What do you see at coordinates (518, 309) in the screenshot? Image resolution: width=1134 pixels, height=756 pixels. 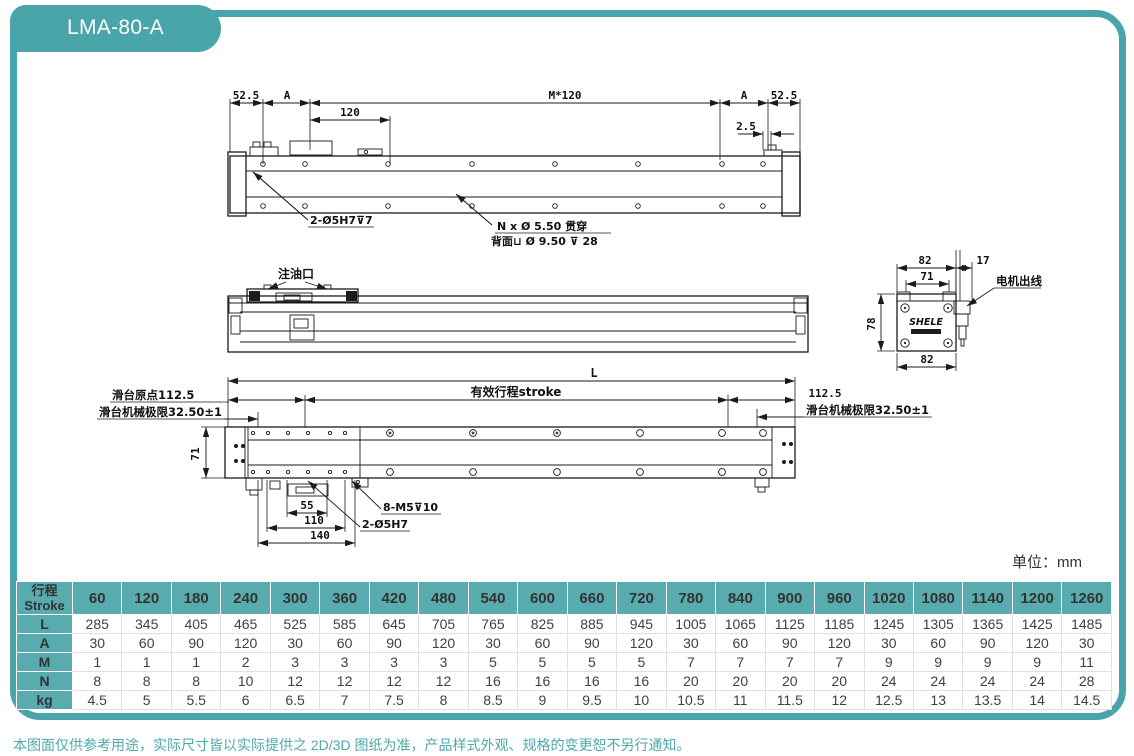 I see `side-view: 注油口` at bounding box center [518, 309].